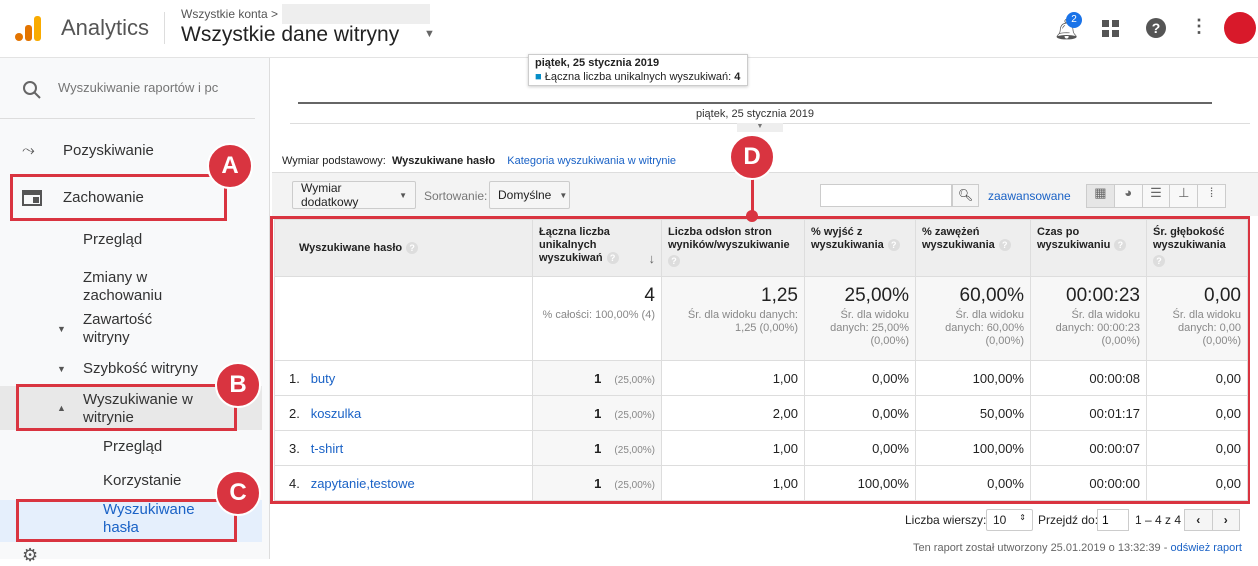 The height and width of the screenshot is (566, 1258). I want to click on sort-value: Domyślne, so click(525, 195).